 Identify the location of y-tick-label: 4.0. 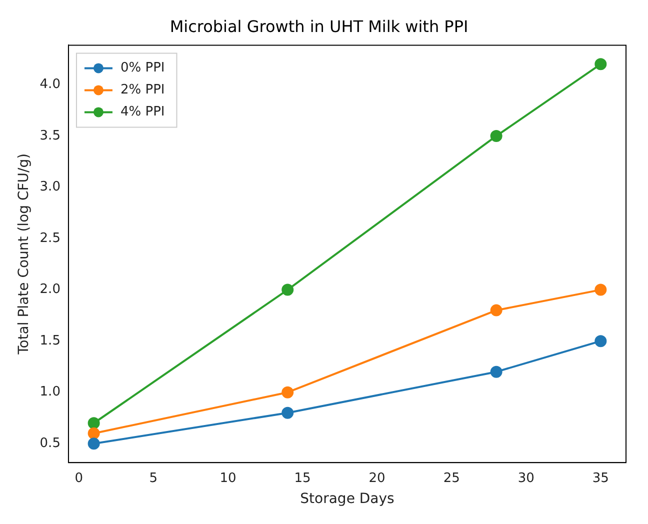
(50, 84).